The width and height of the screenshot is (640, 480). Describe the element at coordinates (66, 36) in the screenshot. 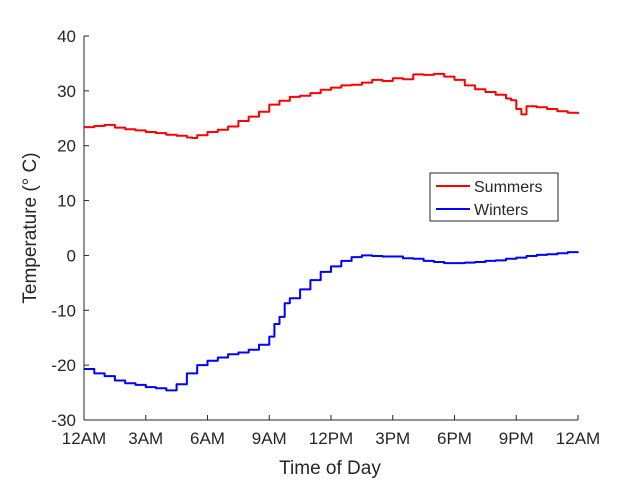

I see `y-tick-label: 40` at that location.